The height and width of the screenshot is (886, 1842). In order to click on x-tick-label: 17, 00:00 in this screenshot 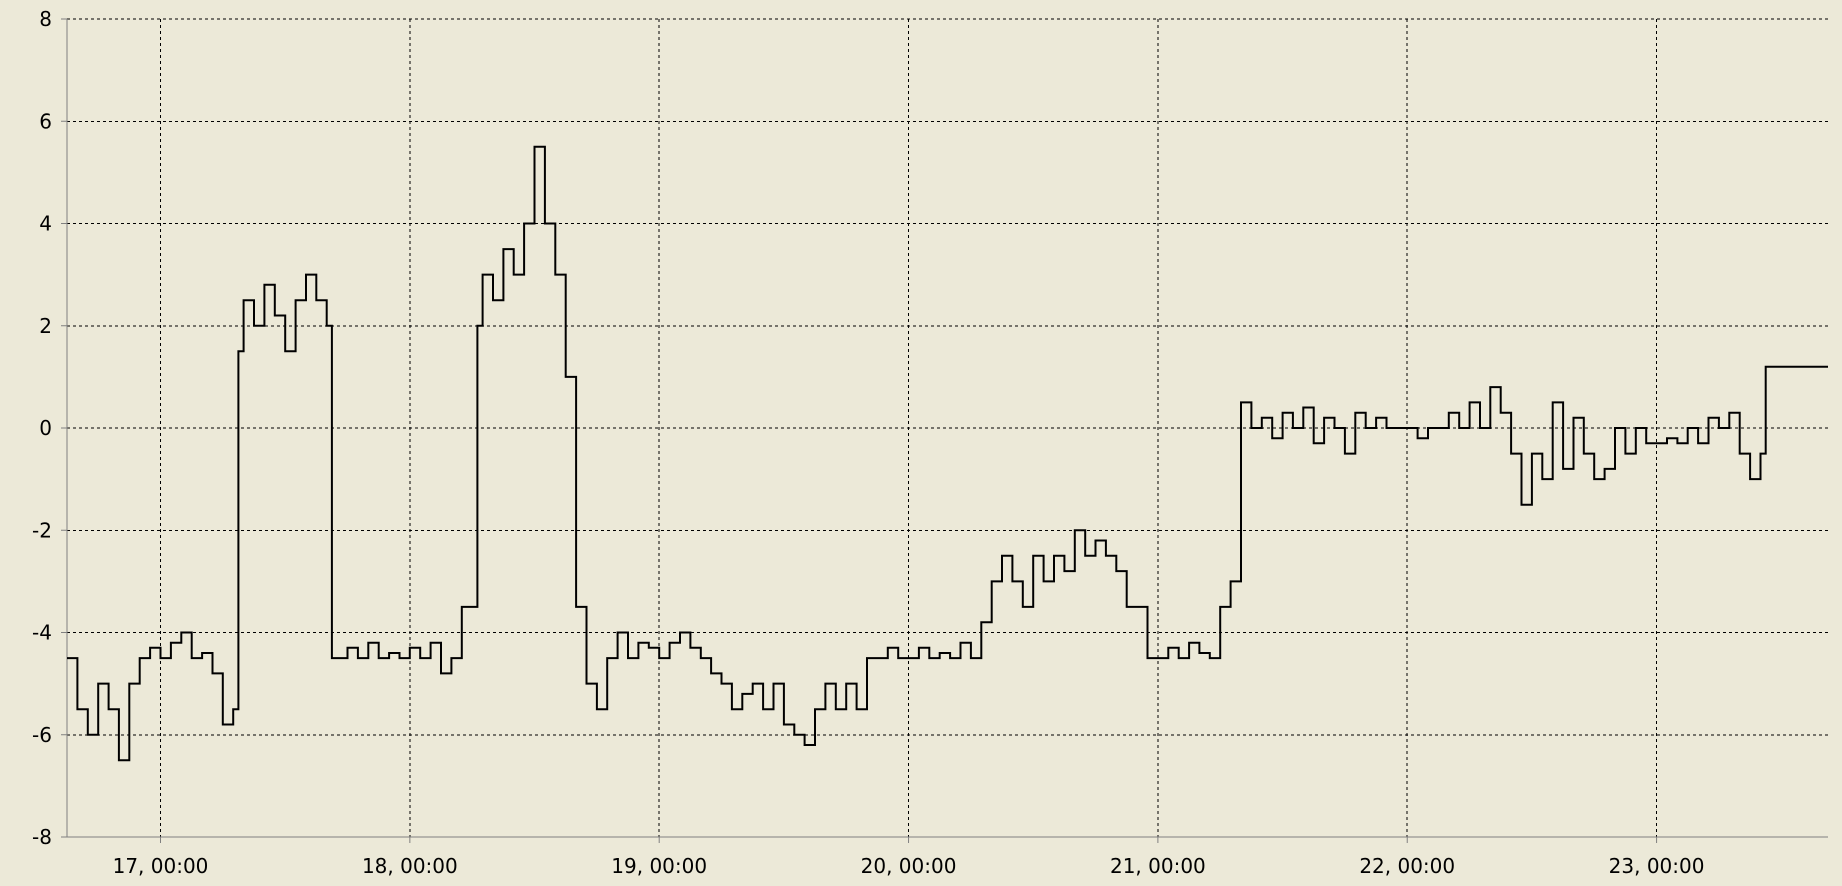, I will do `click(161, 866)`.